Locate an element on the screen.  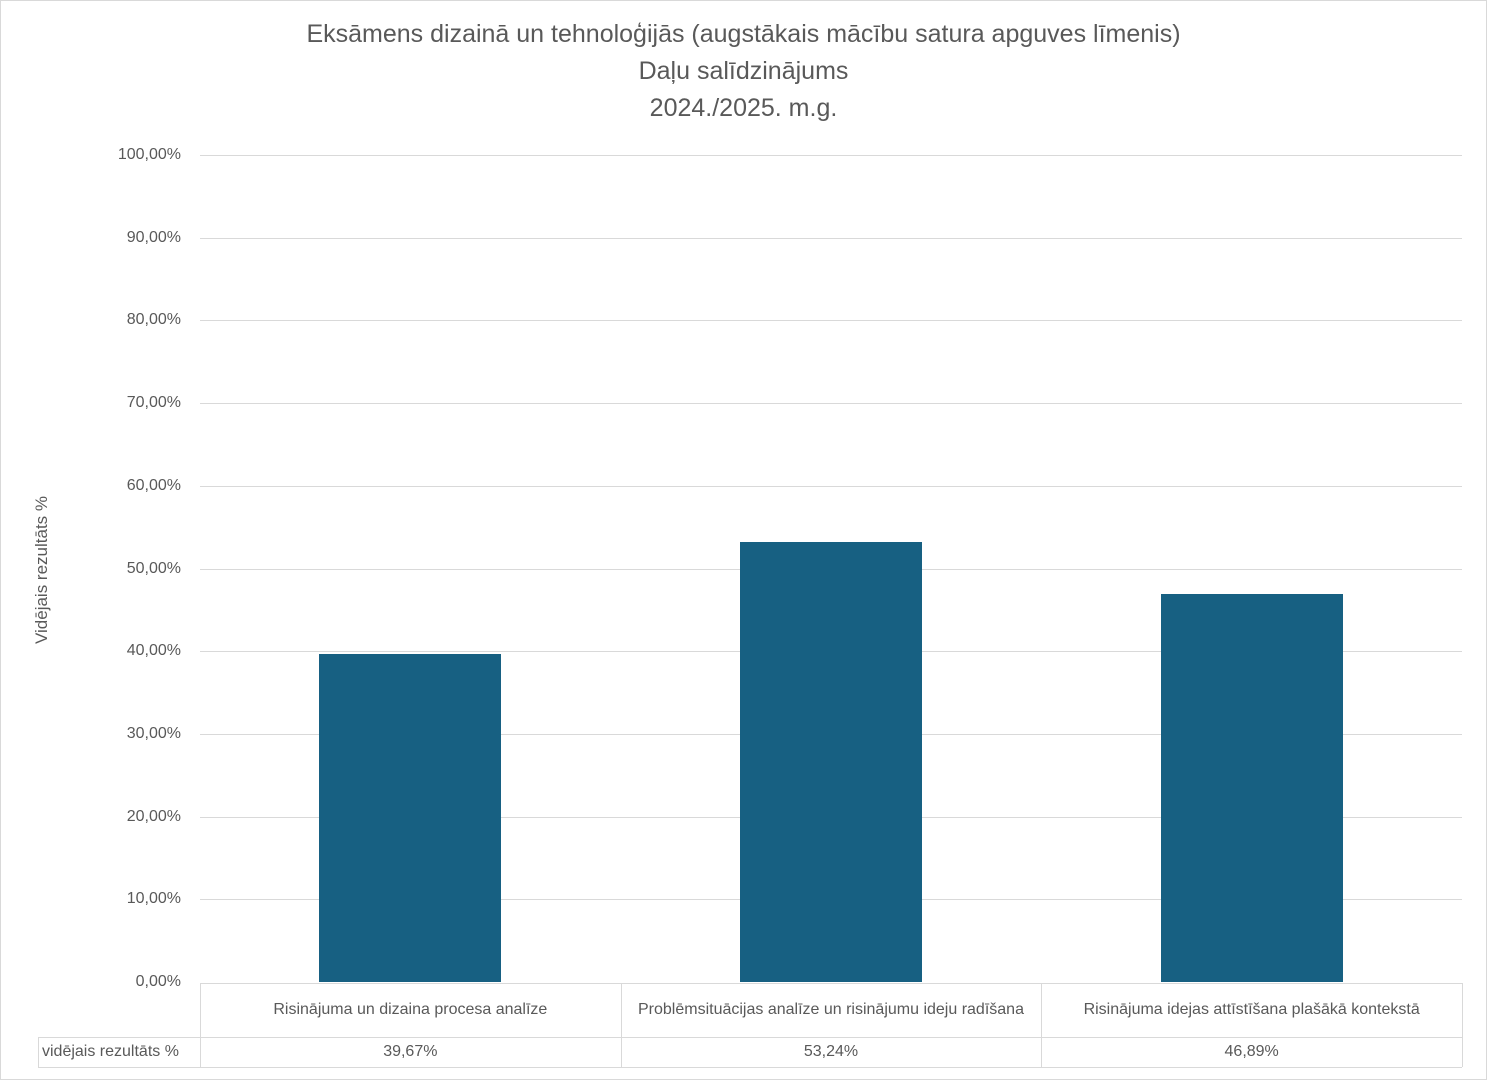
y-tick-label: 60,00% is located at coordinates (153, 485).